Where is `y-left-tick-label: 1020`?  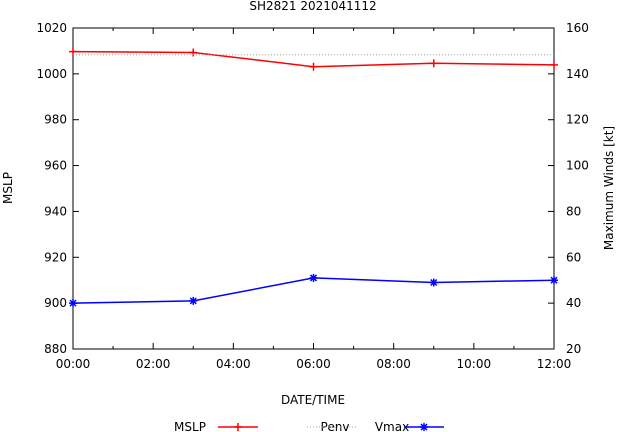
y-left-tick-label: 1020 is located at coordinates (51, 28).